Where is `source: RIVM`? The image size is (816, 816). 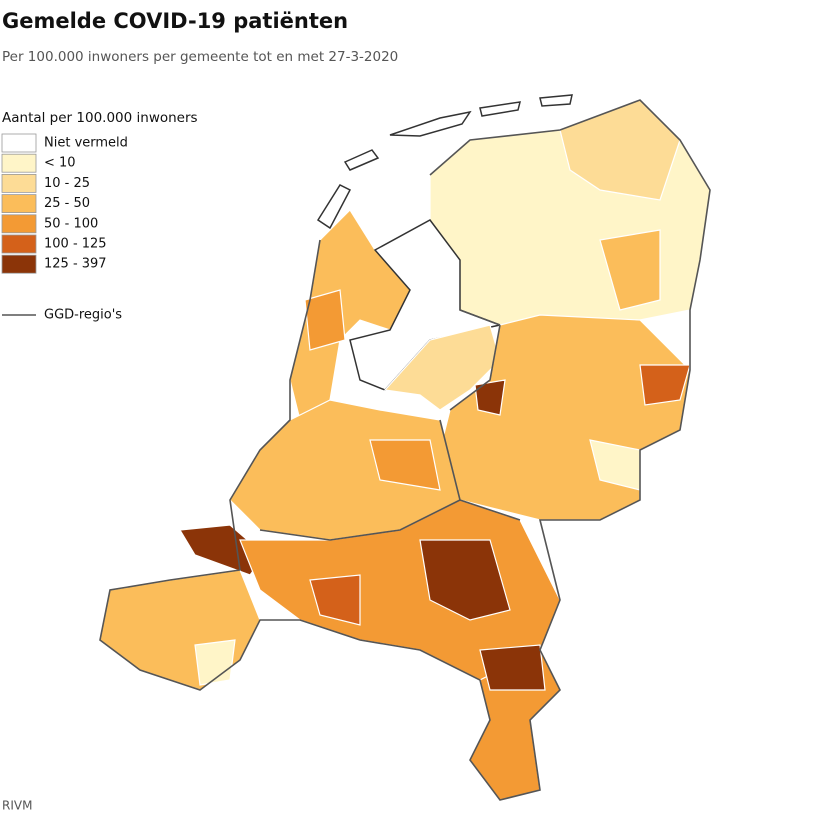
source: RIVM is located at coordinates (17, 806).